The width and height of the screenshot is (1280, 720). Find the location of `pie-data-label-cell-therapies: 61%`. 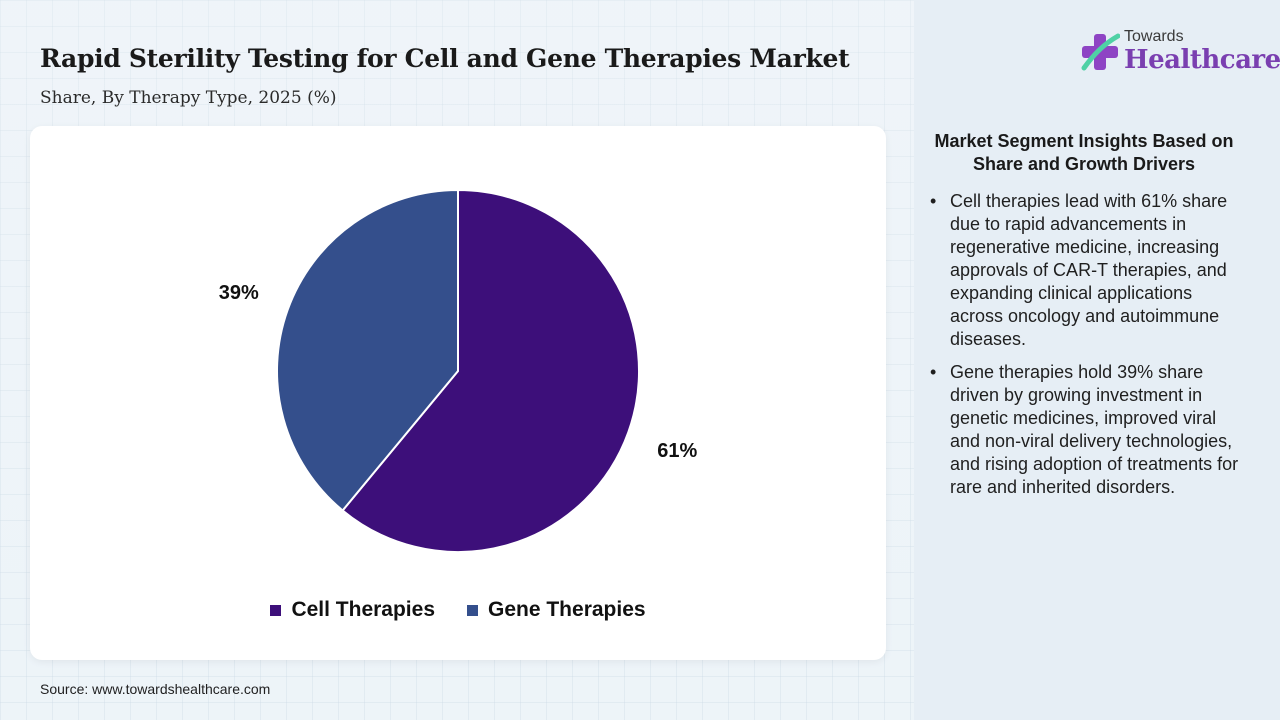

pie-data-label-cell-therapies: 61% is located at coordinates (677, 451).